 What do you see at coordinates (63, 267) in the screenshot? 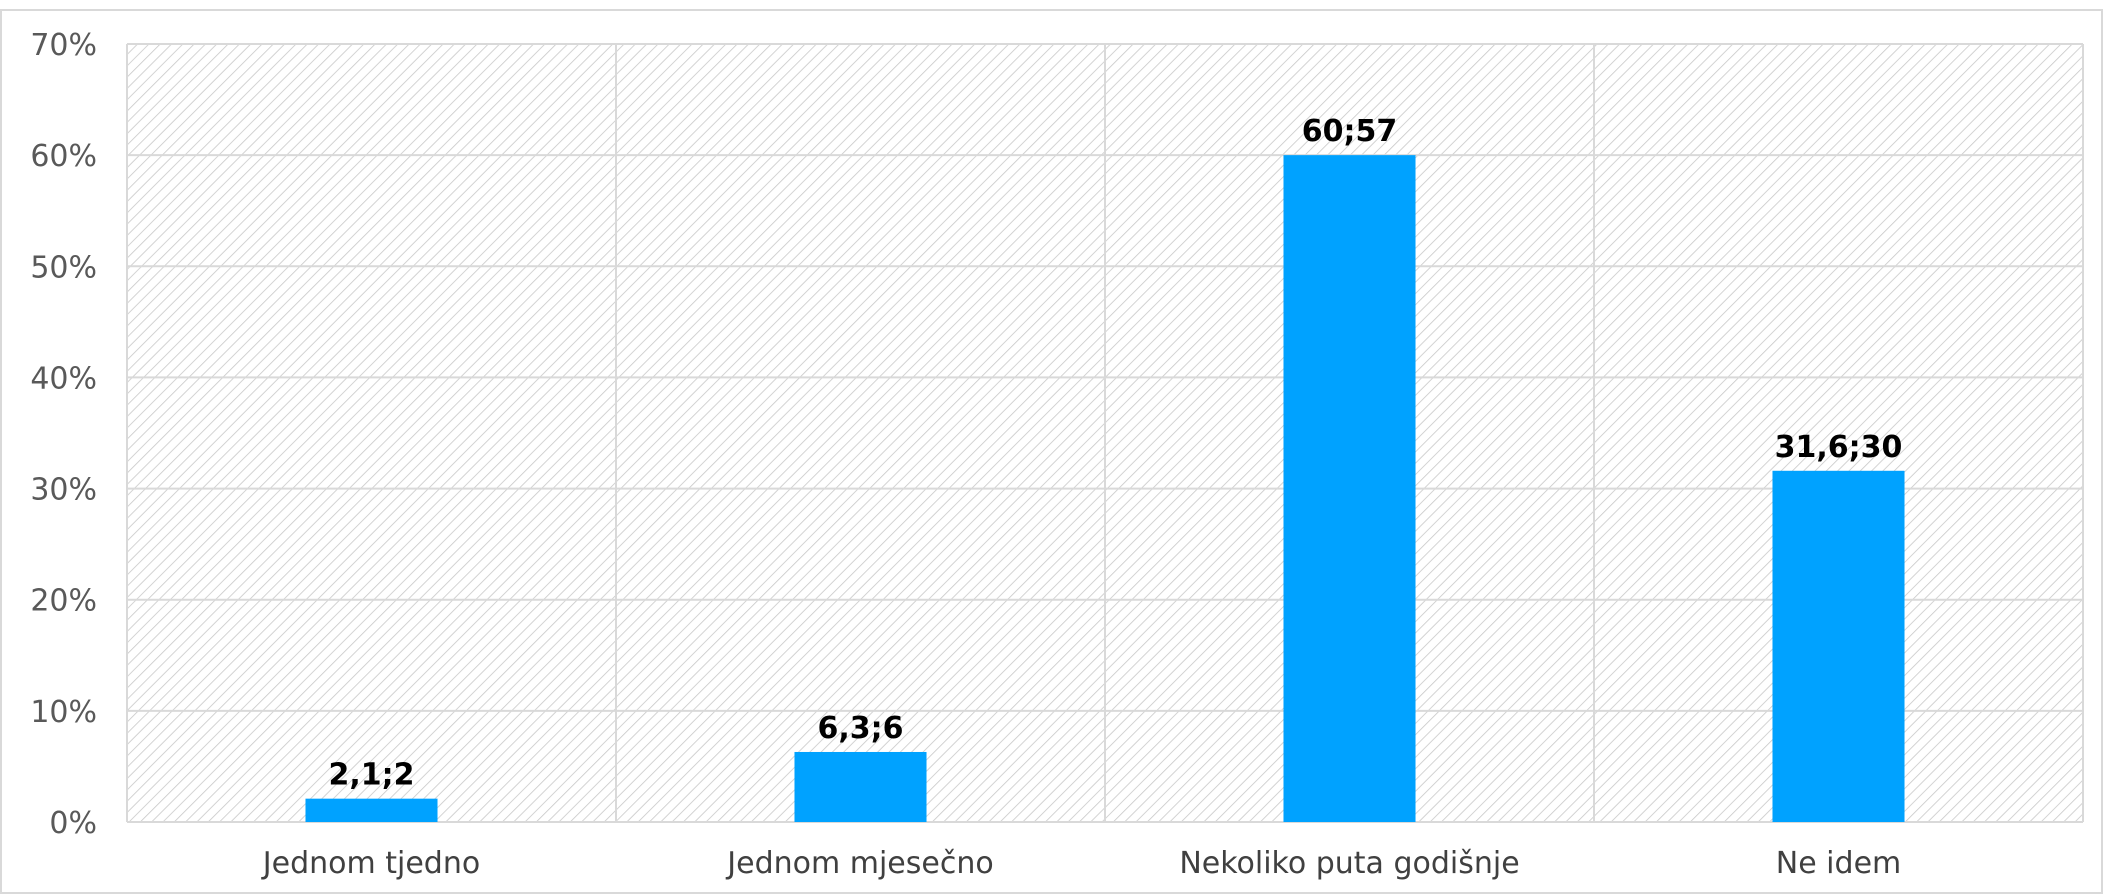
I see `y-tick-label: 50%` at bounding box center [63, 267].